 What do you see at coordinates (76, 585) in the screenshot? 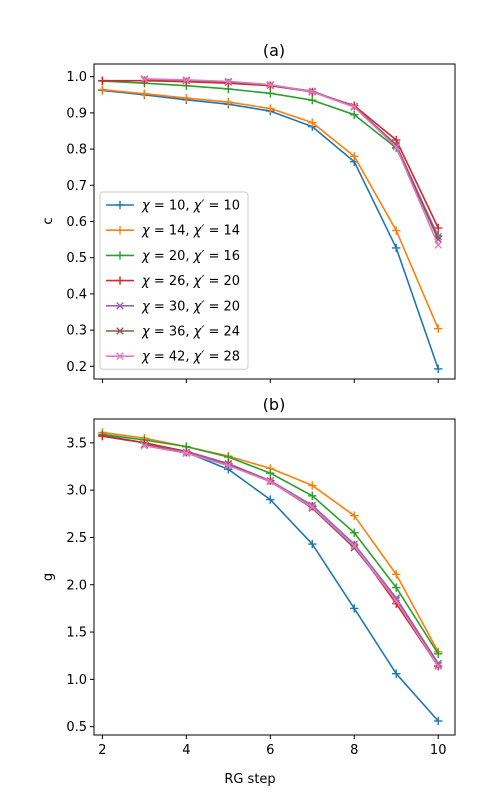
I see `panel-b-ytick-label: 2.0` at bounding box center [76, 585].